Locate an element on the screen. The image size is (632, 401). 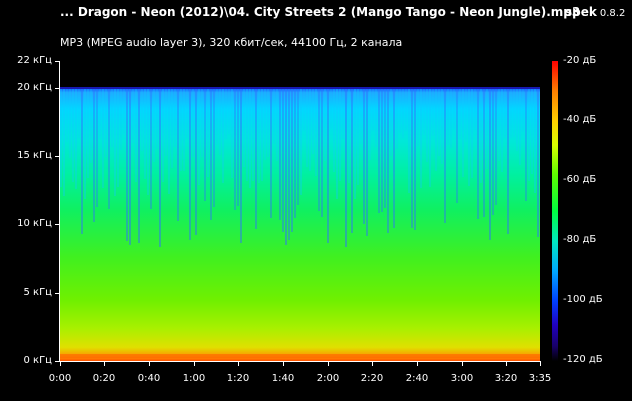
db-label: -100 дБ is located at coordinates (583, 299).